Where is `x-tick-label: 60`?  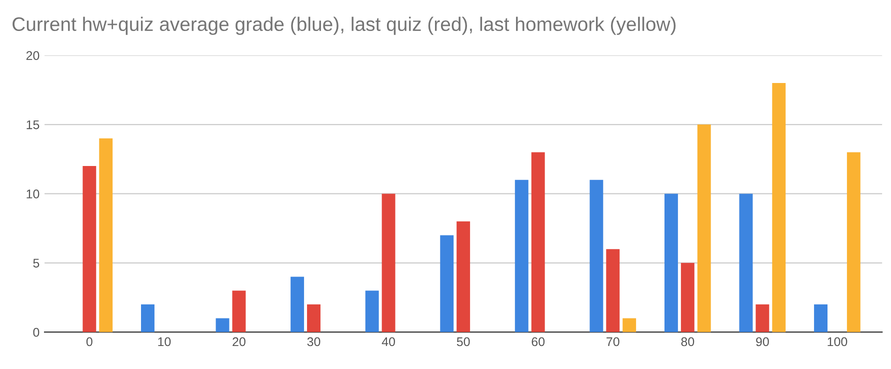 x-tick-label: 60 is located at coordinates (538, 341).